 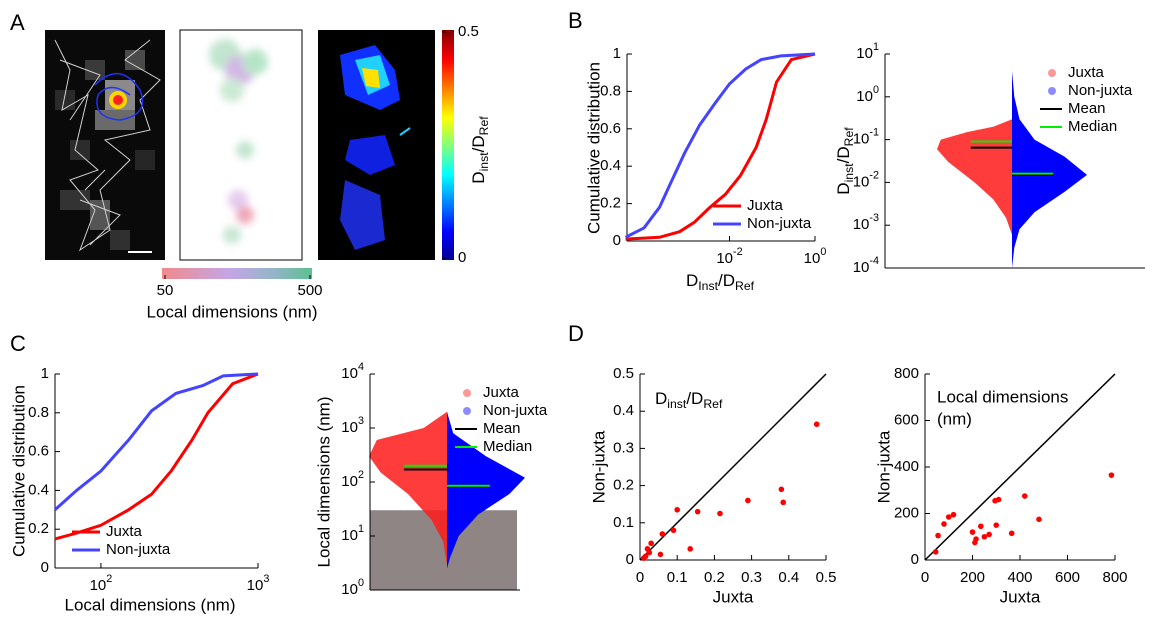 What do you see at coordinates (726, 280) in the screenshot?
I see `x-axis-label-part: /D` at bounding box center [726, 280].